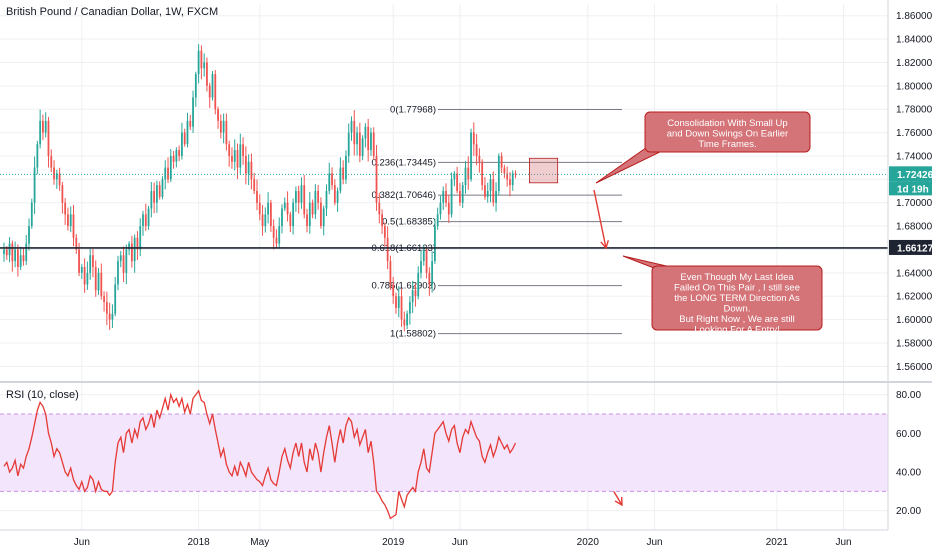  I want to click on countdown-badge, so click(910, 188).